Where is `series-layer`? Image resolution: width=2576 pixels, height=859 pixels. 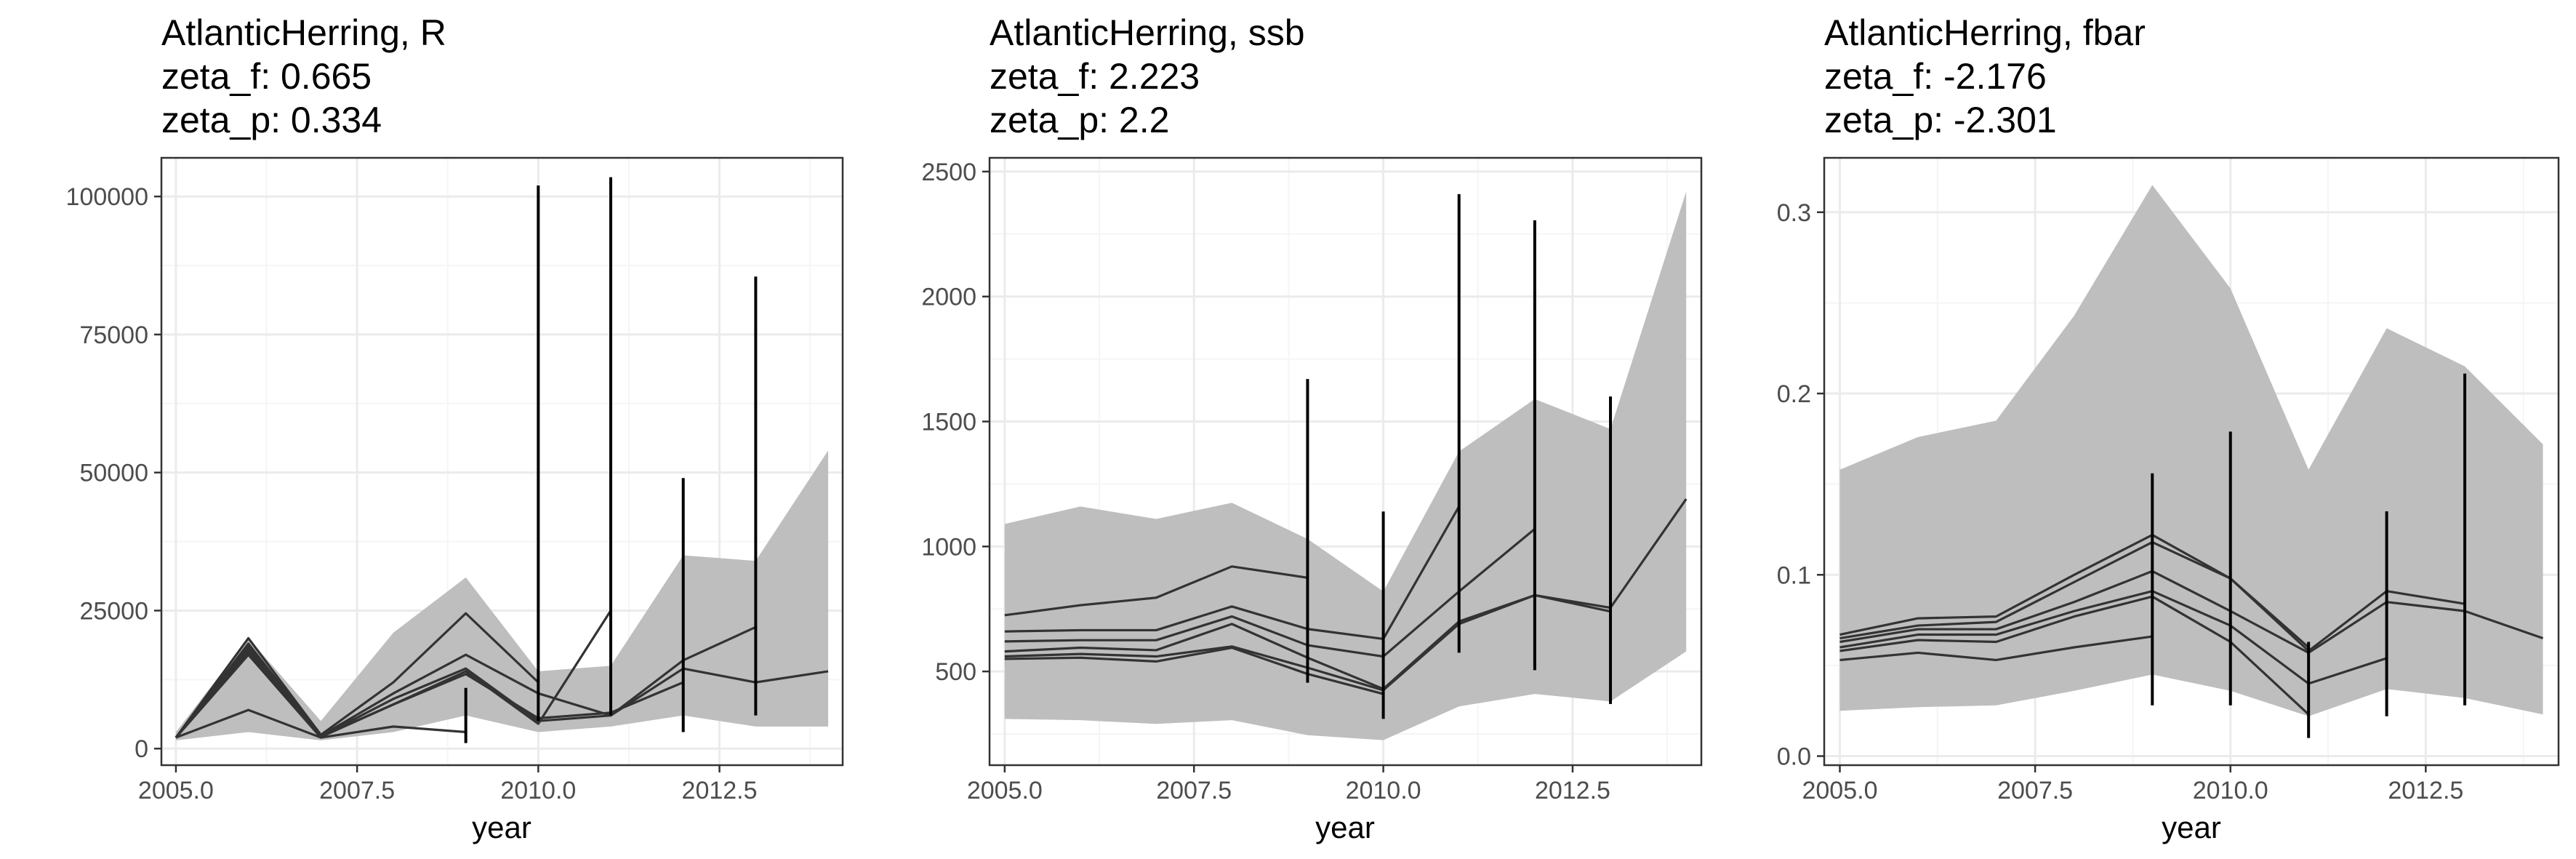 series-layer is located at coordinates (502, 674).